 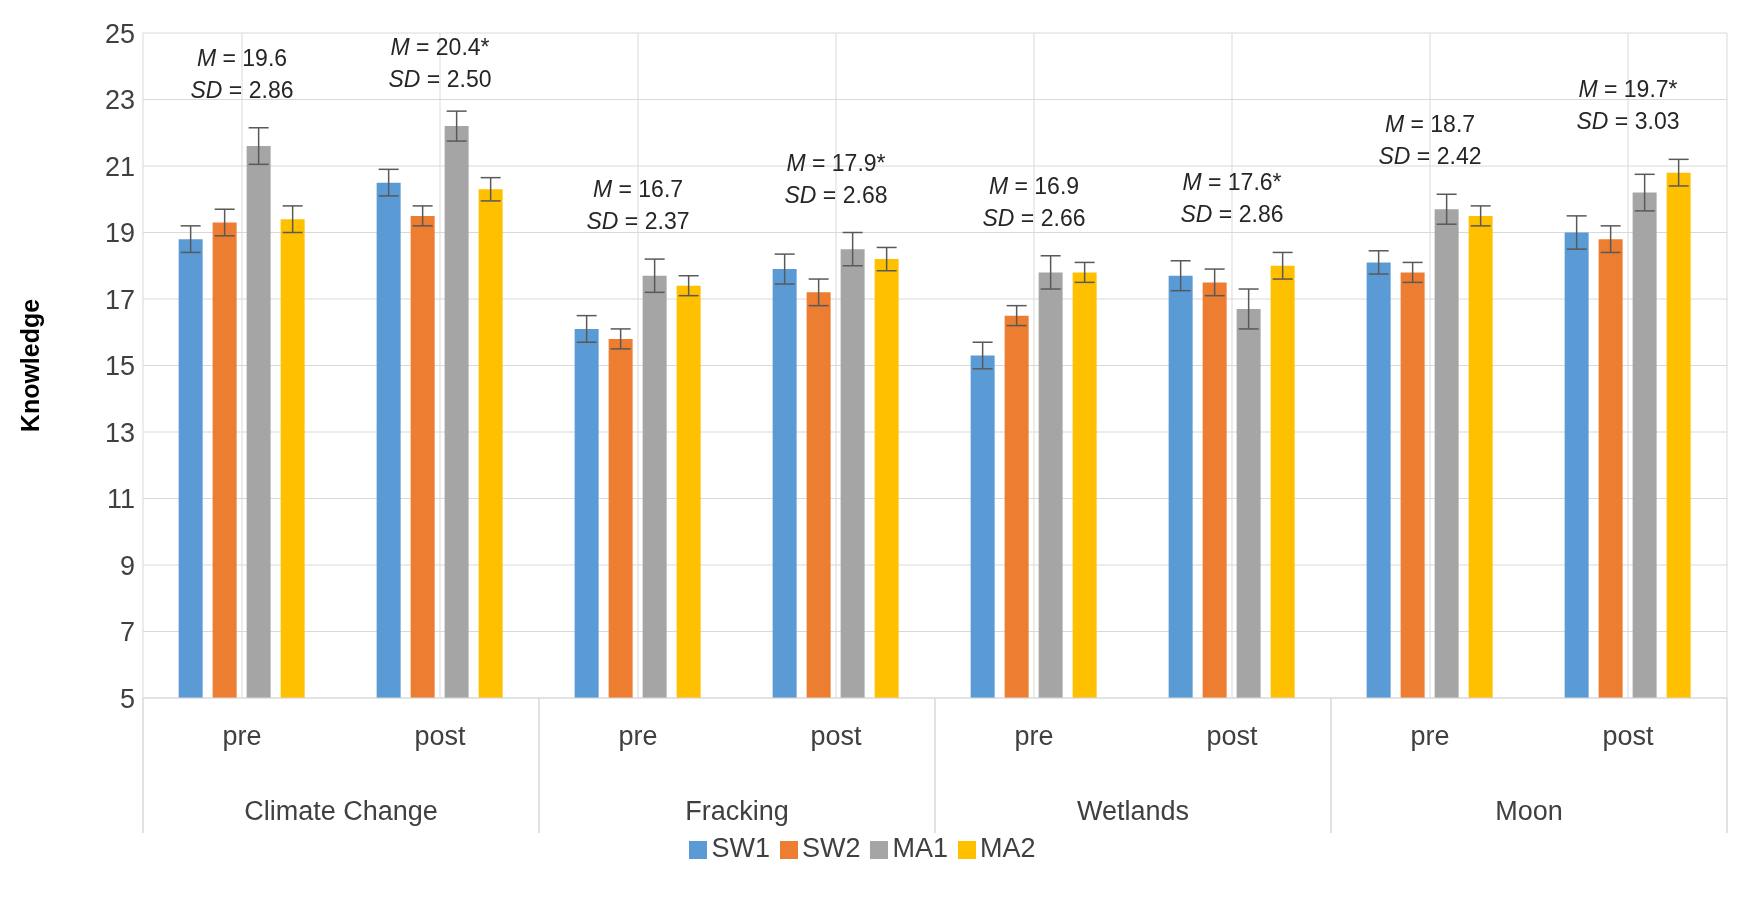 I want to click on annotation: M = 18.7, so click(x=1430, y=124).